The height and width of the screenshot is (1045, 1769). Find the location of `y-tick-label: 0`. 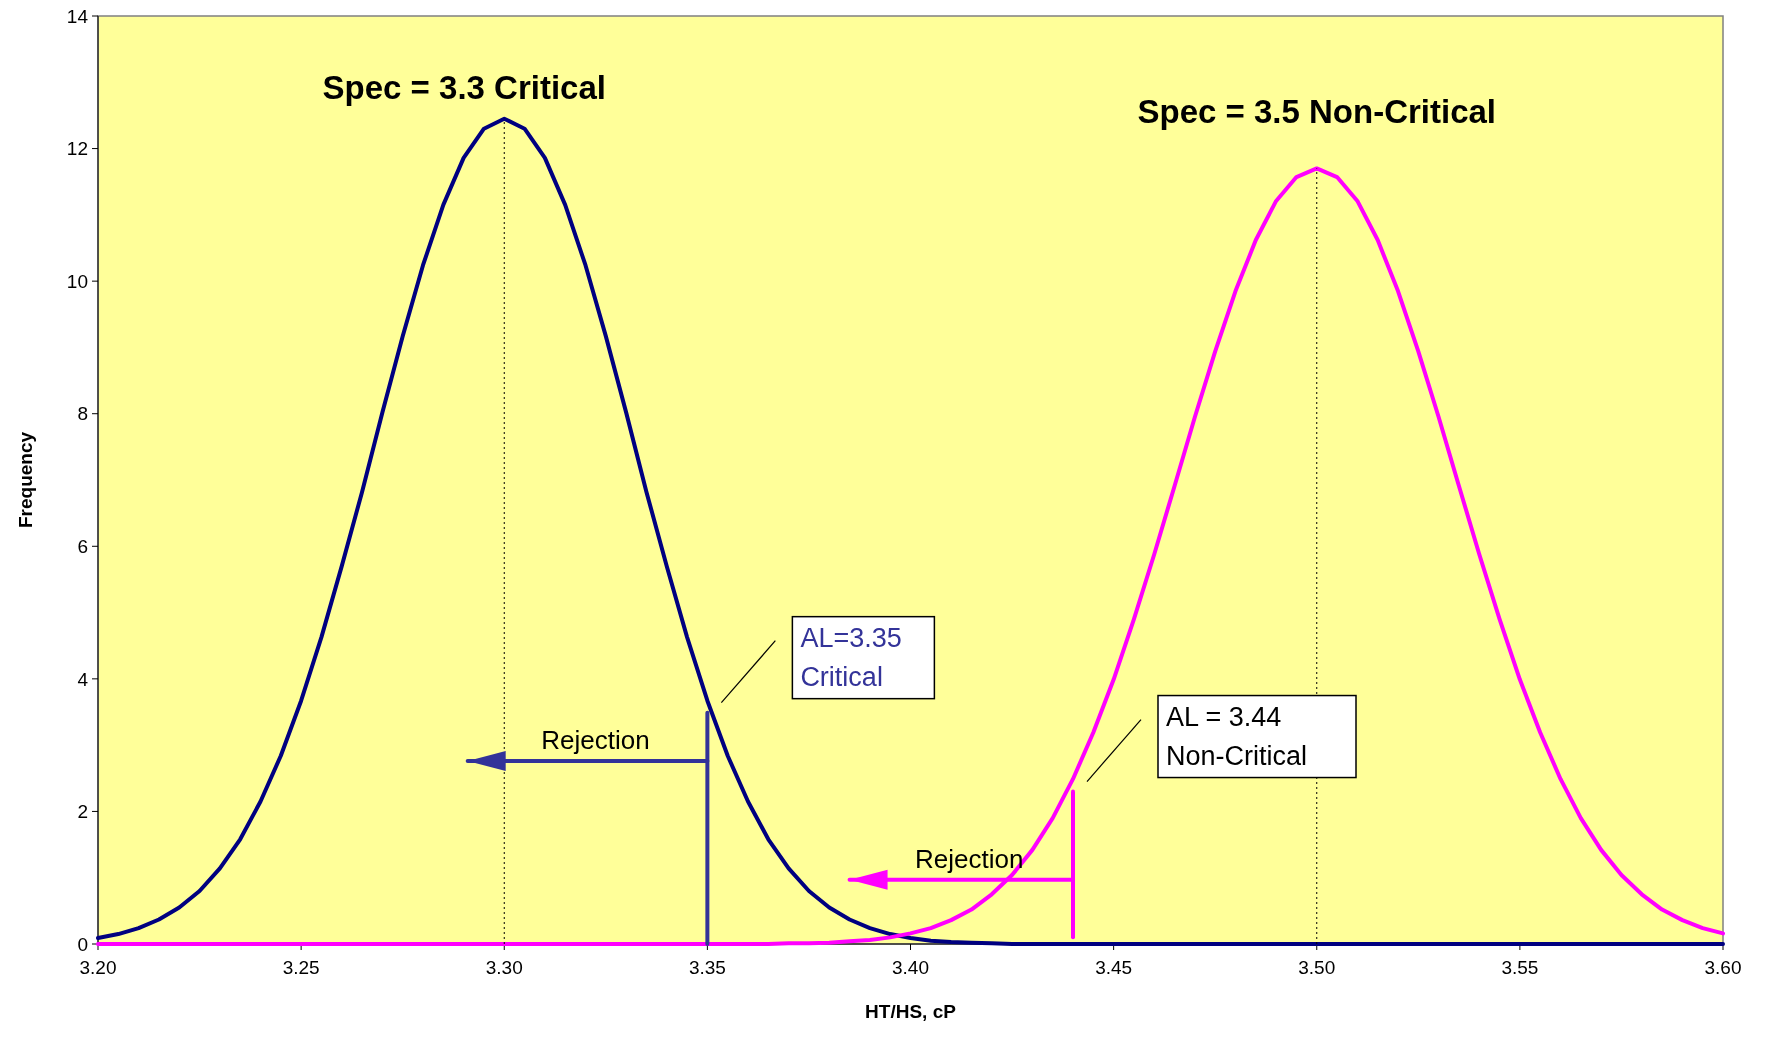

y-tick-label: 0 is located at coordinates (82, 944).